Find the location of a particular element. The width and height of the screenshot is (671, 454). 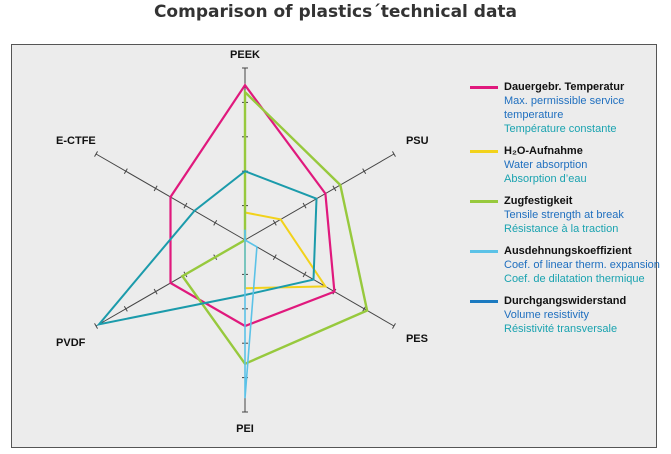

series-dauergebr-temperatur is located at coordinates (252, 205).